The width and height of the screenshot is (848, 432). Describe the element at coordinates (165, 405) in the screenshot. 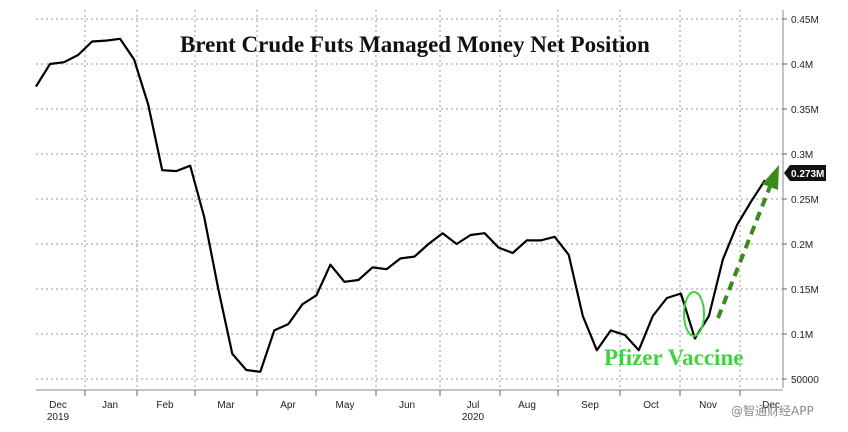

I see `x-tick-label: Feb` at that location.